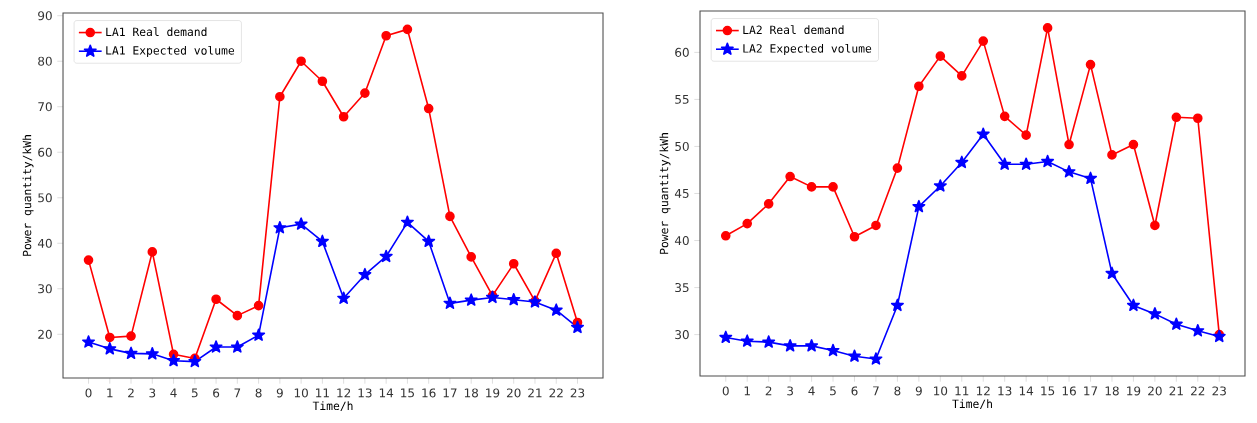 The width and height of the screenshot is (1257, 423). Describe the element at coordinates (156, 32) in the screenshot. I see `legend-label: LA1 Real demand` at that location.